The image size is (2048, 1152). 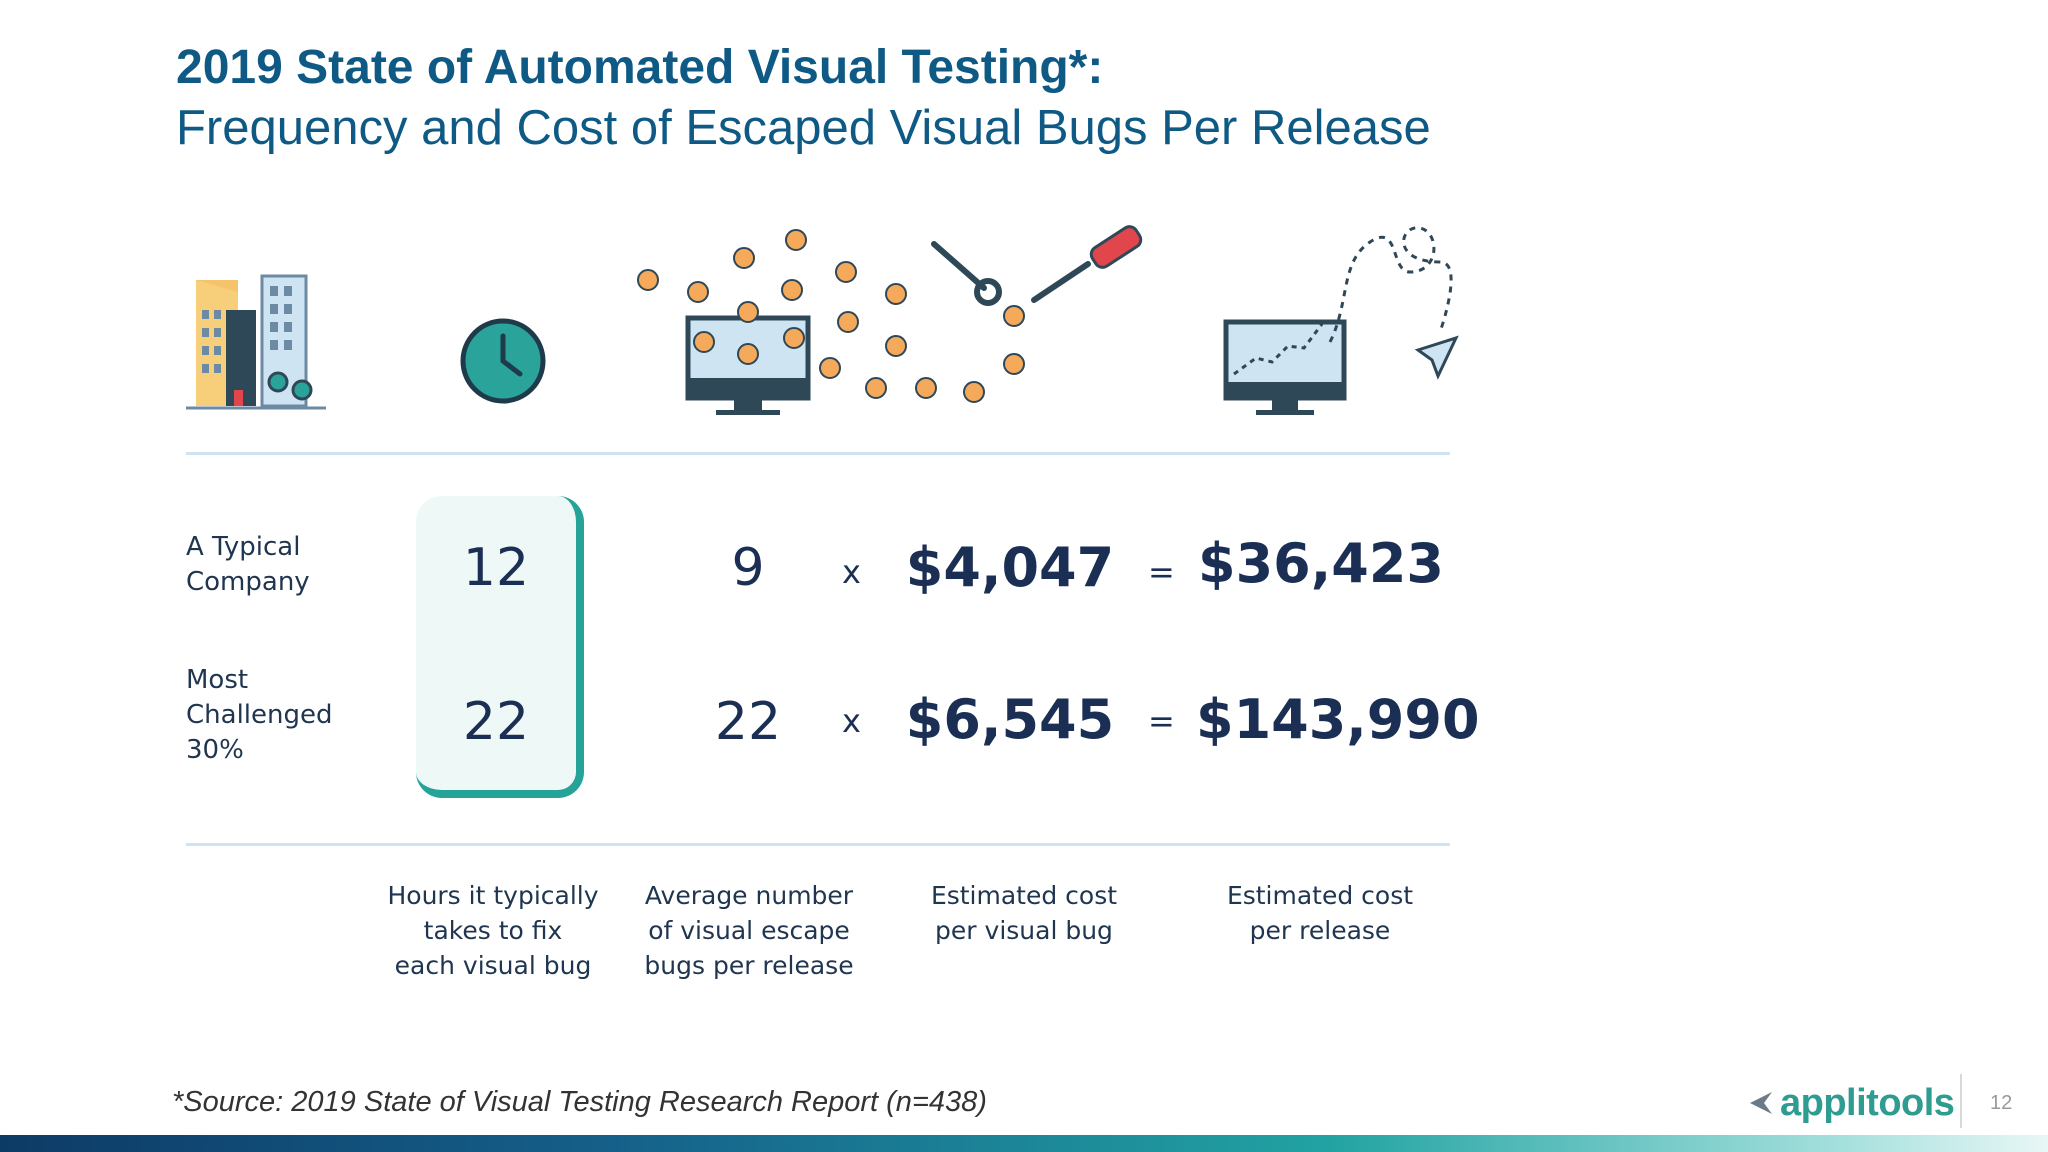 What do you see at coordinates (1087, 264) in the screenshot?
I see `screwdriver-icon` at bounding box center [1087, 264].